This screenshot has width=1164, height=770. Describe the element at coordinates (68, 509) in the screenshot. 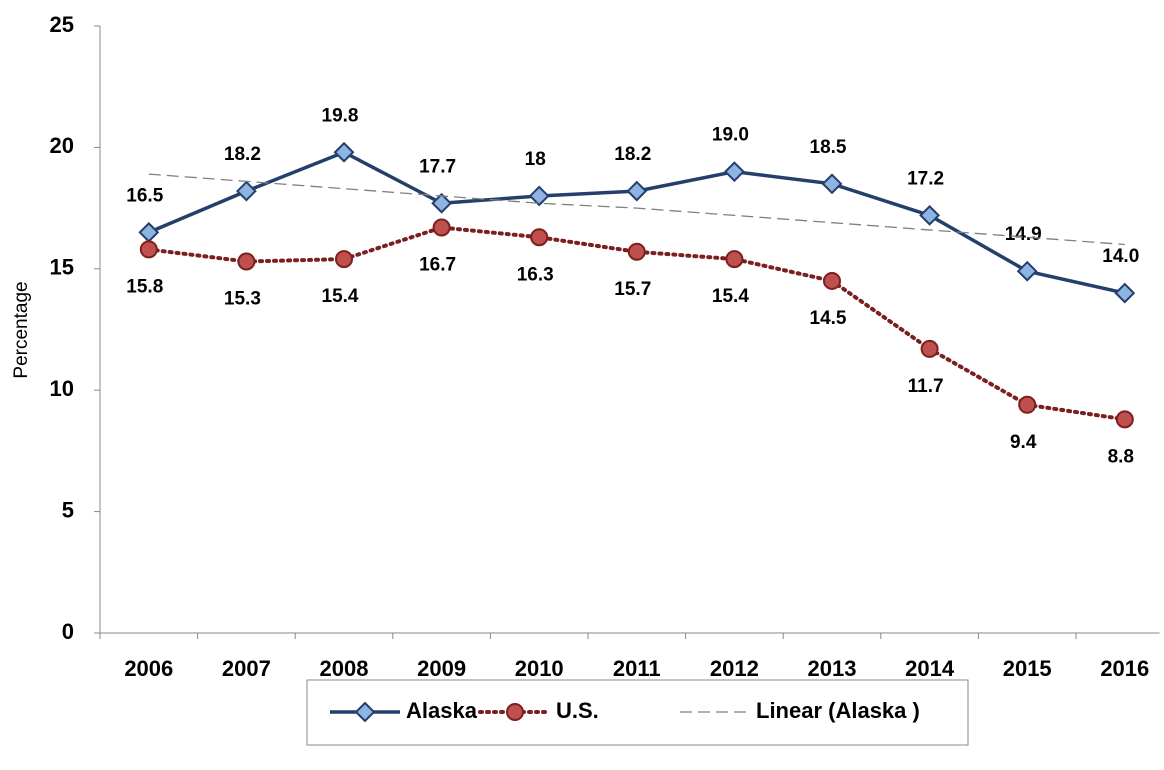

I see `y-tick-label: 5` at that location.